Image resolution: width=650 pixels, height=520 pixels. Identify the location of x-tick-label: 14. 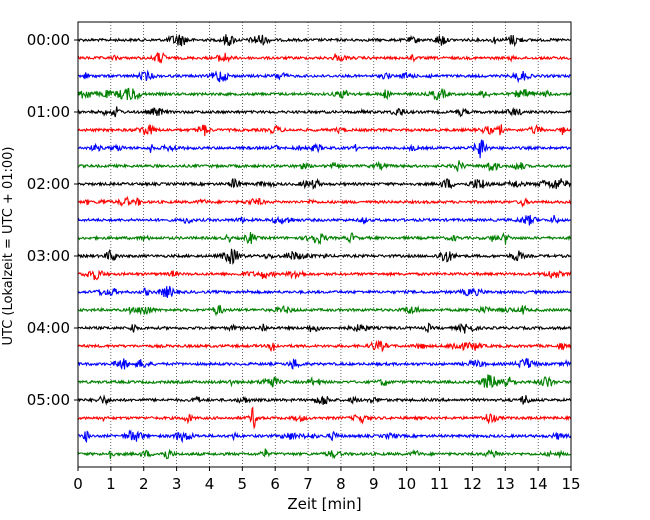
(538, 484).